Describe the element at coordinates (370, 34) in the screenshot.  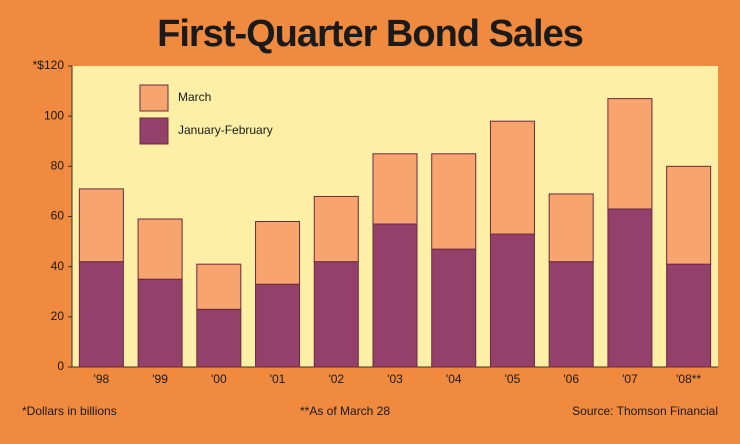
I see `chart-title: First-Quarter Bond Sales` at that location.